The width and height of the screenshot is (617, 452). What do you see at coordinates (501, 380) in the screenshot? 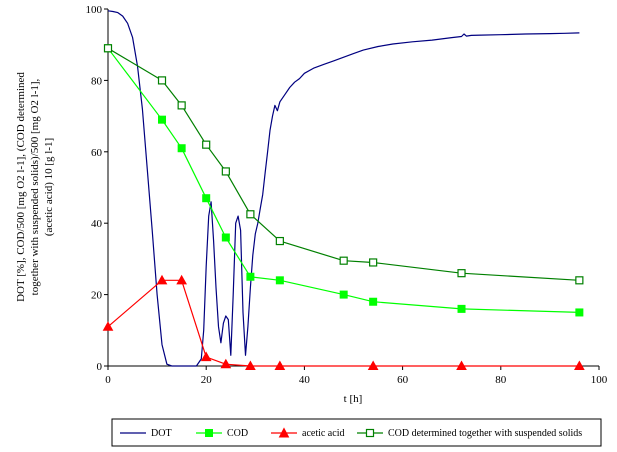
I see `x-tick-label: 80` at bounding box center [501, 380].